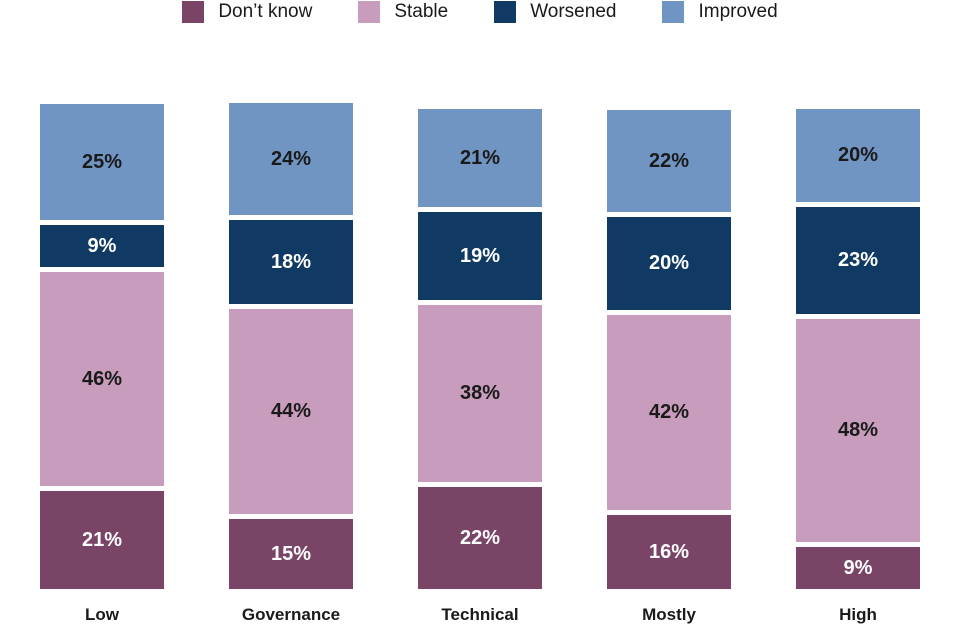 This screenshot has height=640, width=960. Describe the element at coordinates (505, 12) in the screenshot. I see `legend-swatch-worsened` at that location.